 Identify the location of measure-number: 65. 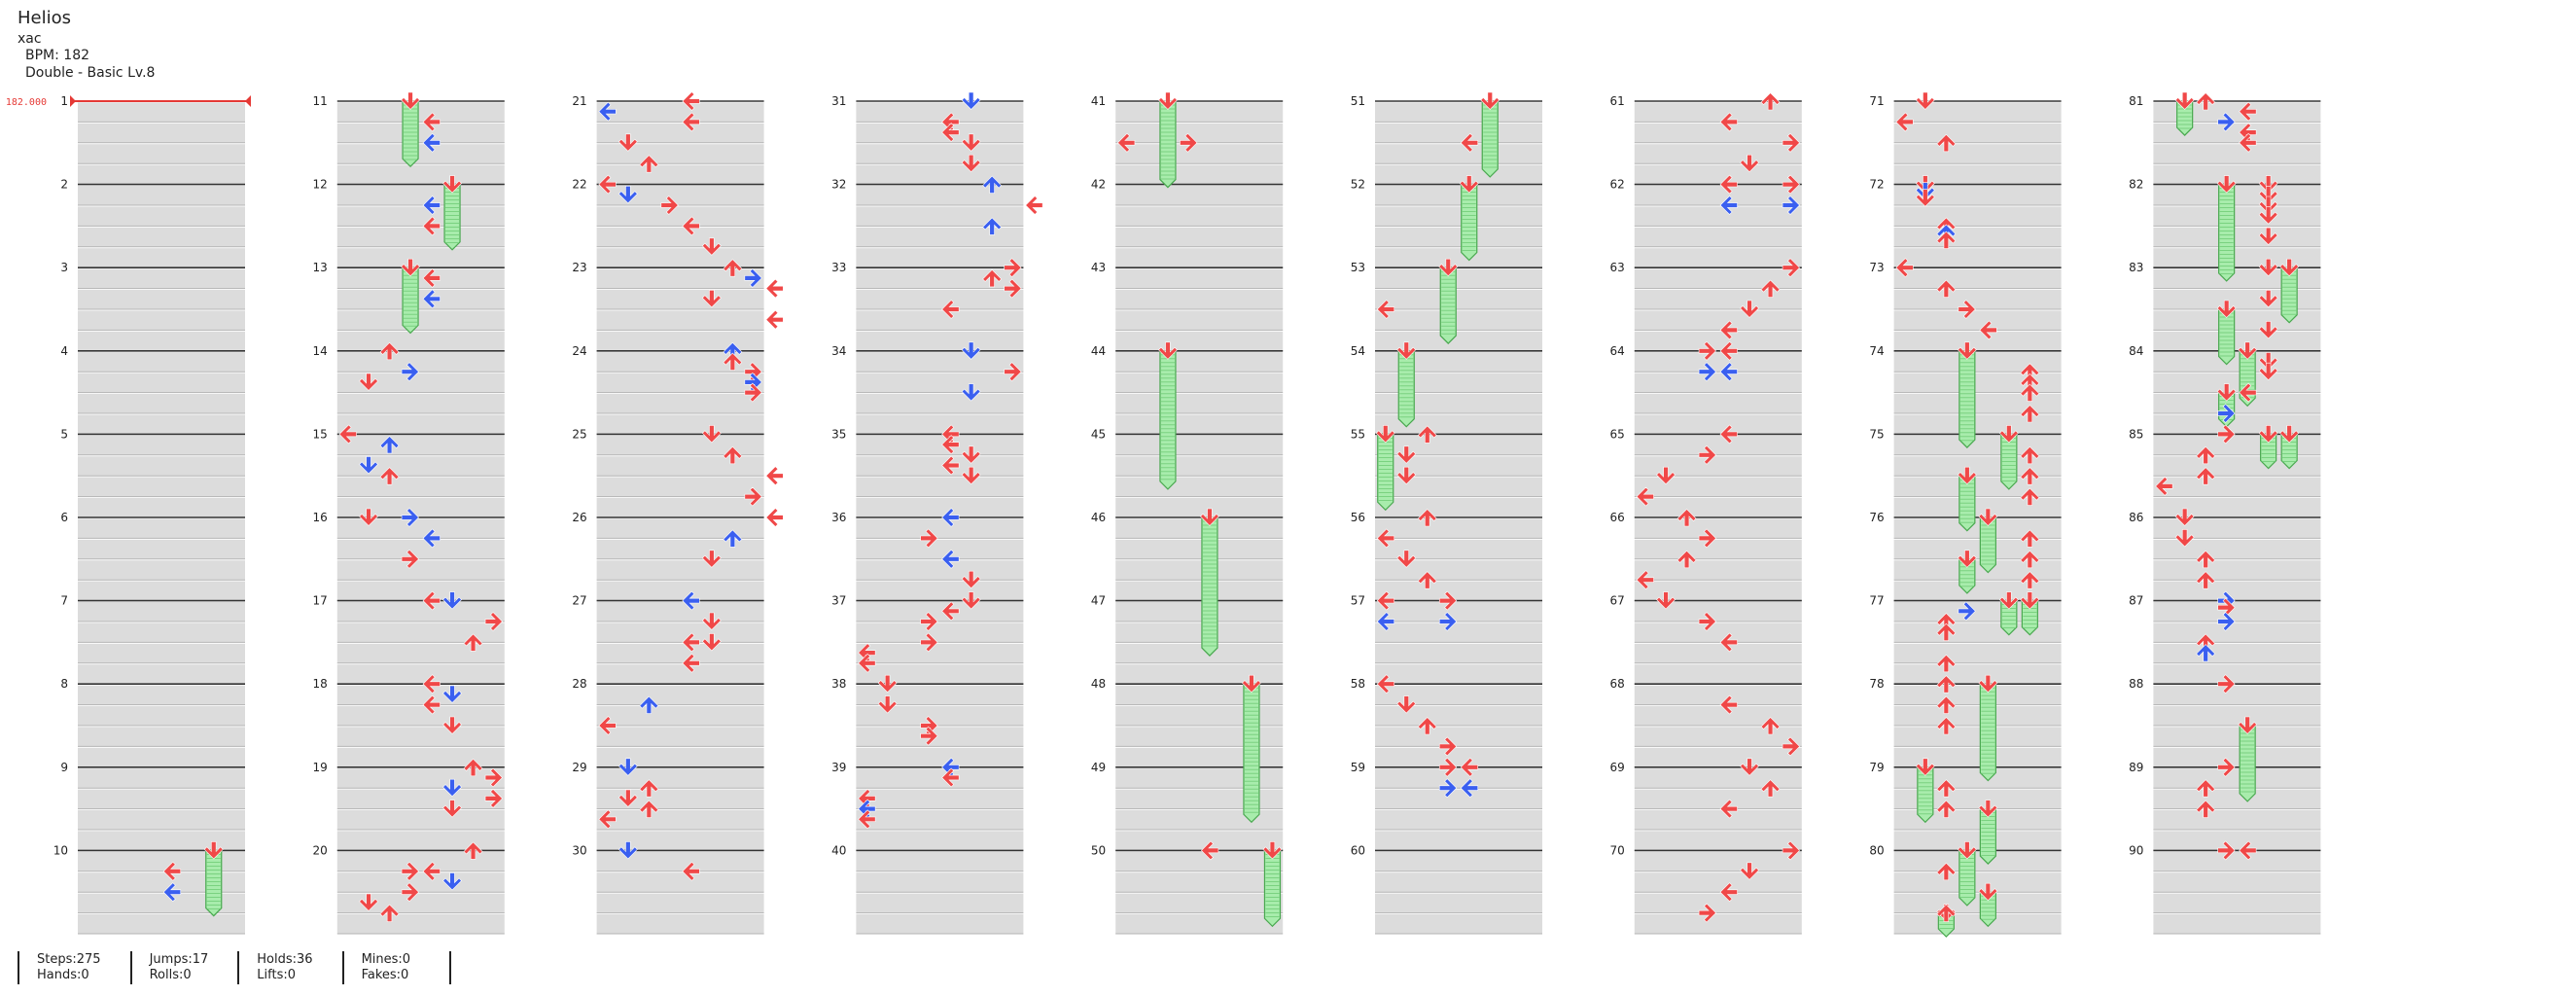
(1618, 434).